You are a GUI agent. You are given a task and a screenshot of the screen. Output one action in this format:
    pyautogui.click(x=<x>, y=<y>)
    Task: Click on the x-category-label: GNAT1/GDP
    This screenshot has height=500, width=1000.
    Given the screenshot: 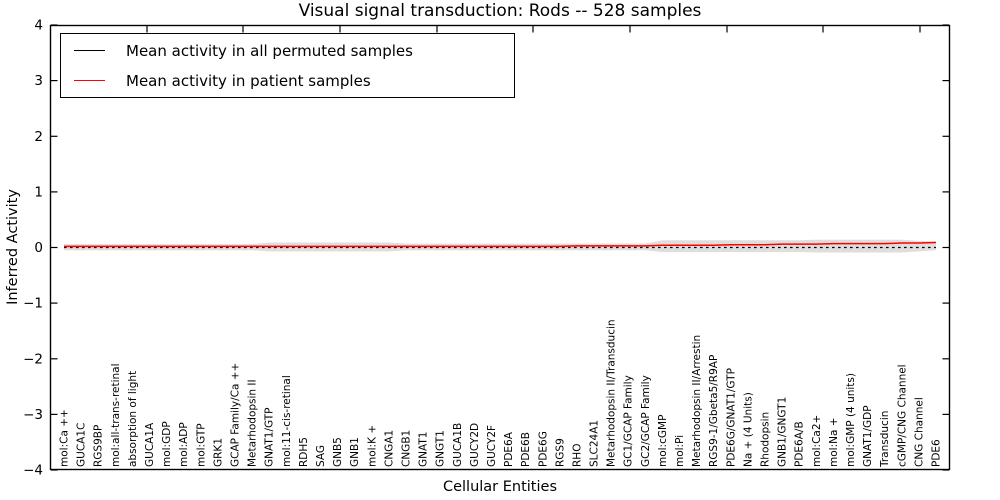 What is the action you would take?
    pyautogui.click(x=868, y=436)
    